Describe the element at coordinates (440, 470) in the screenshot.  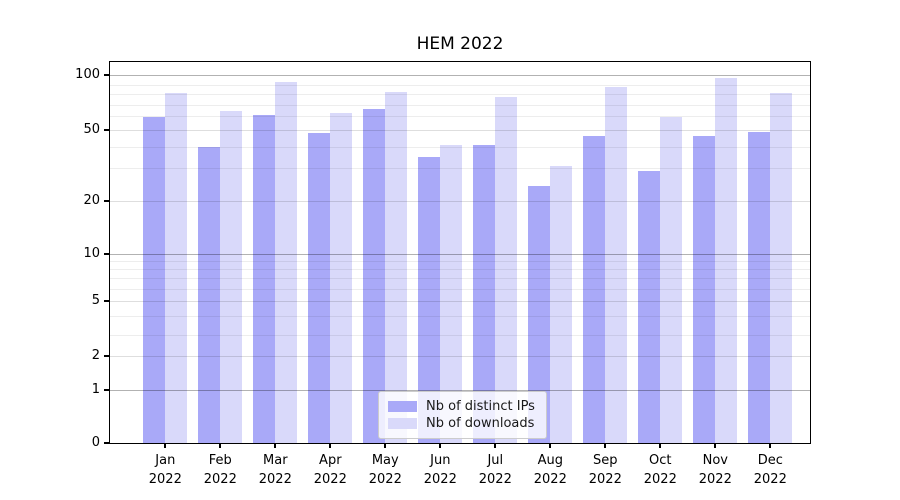
I see `x-tick-label: Jun 2022` at that location.